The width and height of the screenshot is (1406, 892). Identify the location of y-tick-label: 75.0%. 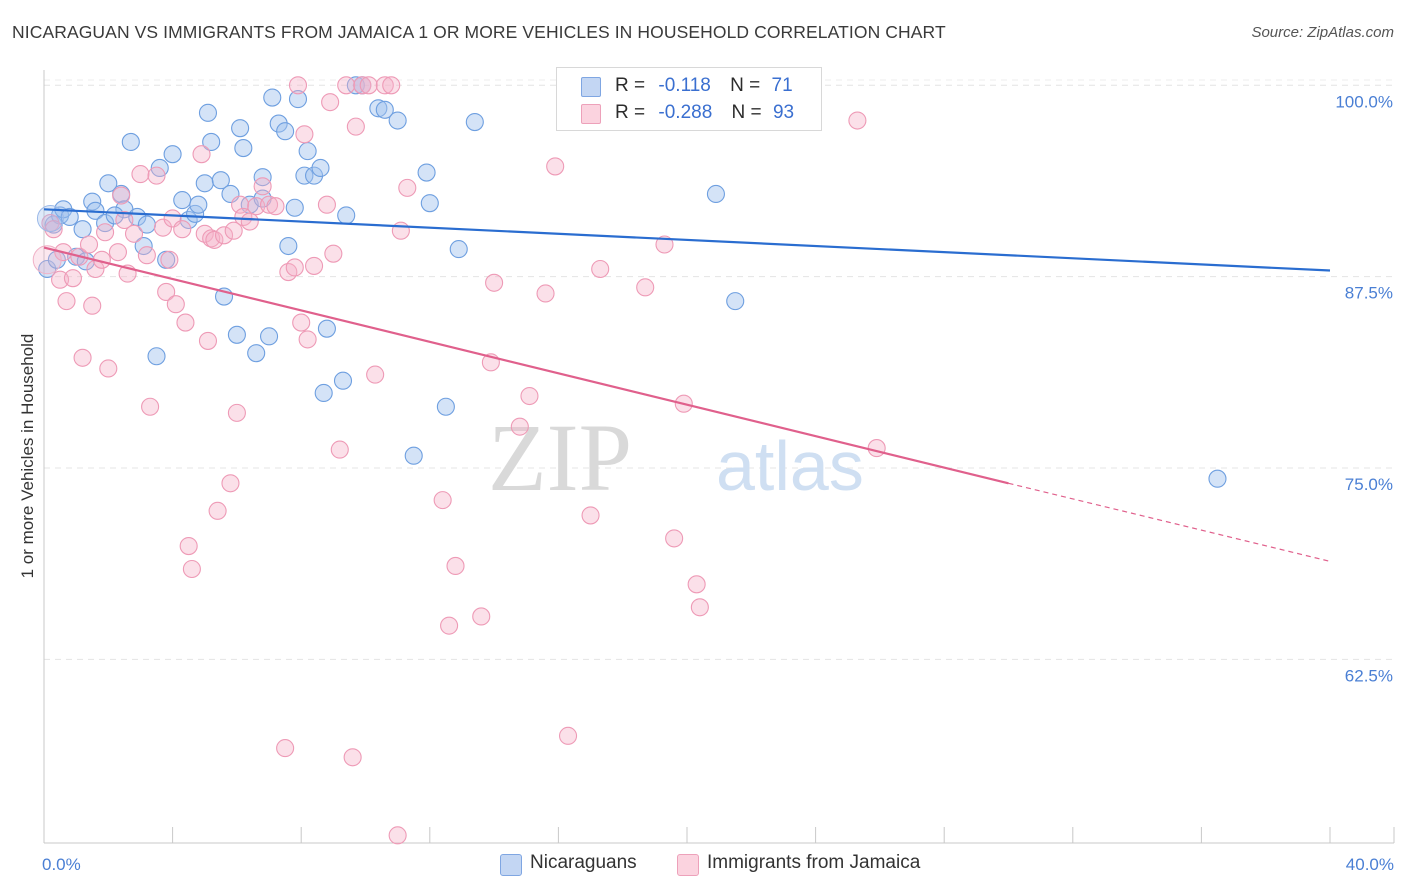
(1369, 484).